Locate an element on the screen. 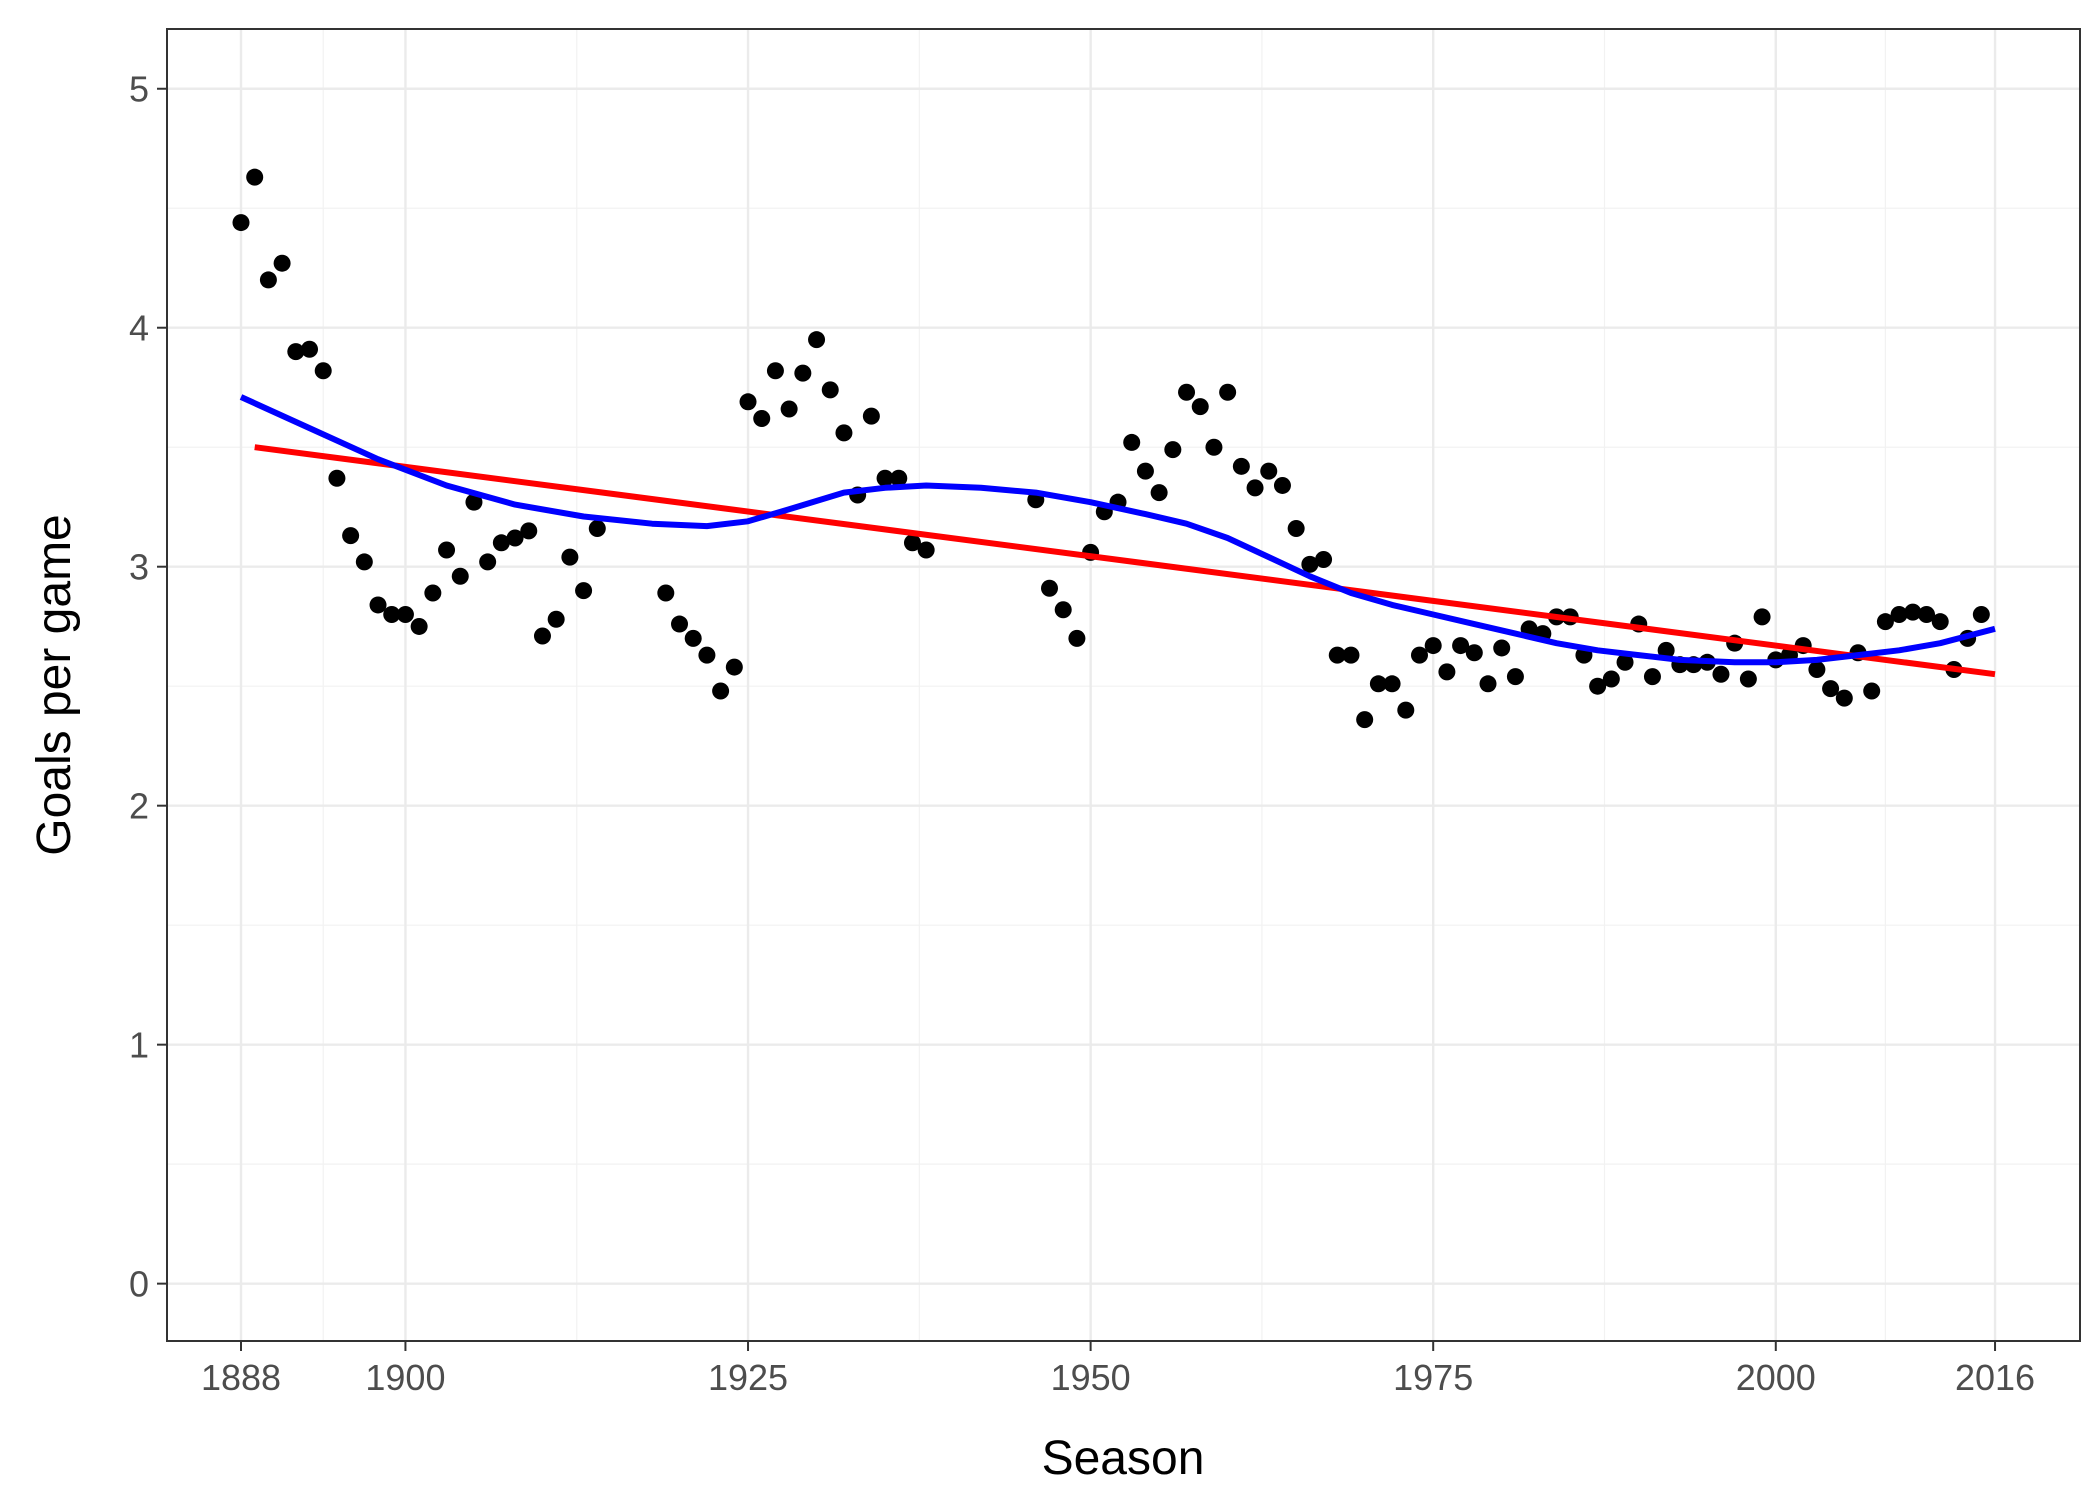 Image resolution: width=2100 pixels, height=1500 pixels. y-axis-title: Goals per game is located at coordinates (54, 685).